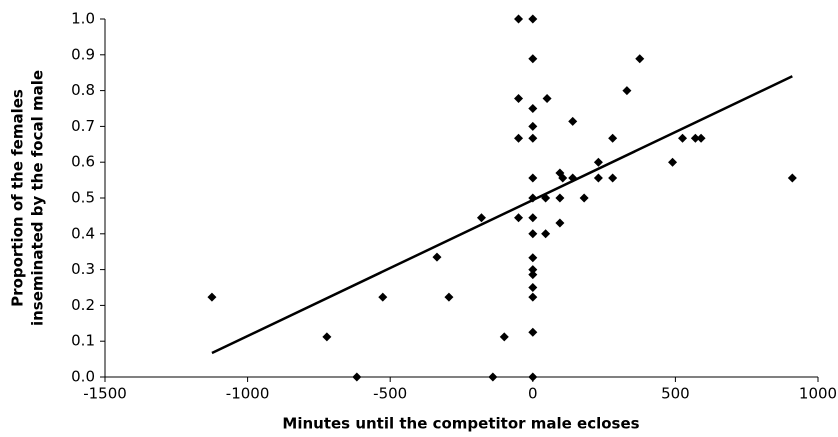 The height and width of the screenshot is (437, 838). Describe the element at coordinates (83, 126) in the screenshot. I see `y-tick-label: 0.7` at that location.